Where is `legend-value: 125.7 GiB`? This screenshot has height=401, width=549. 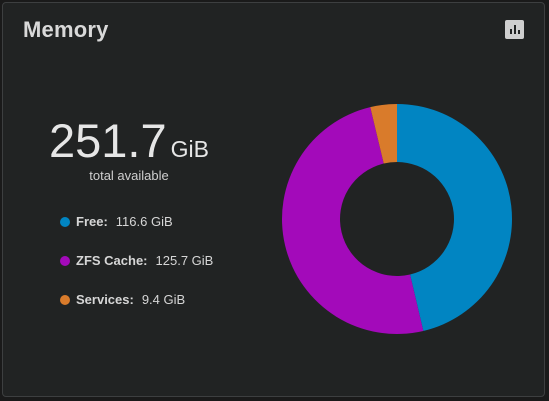 legend-value: 125.7 GiB is located at coordinates (184, 260).